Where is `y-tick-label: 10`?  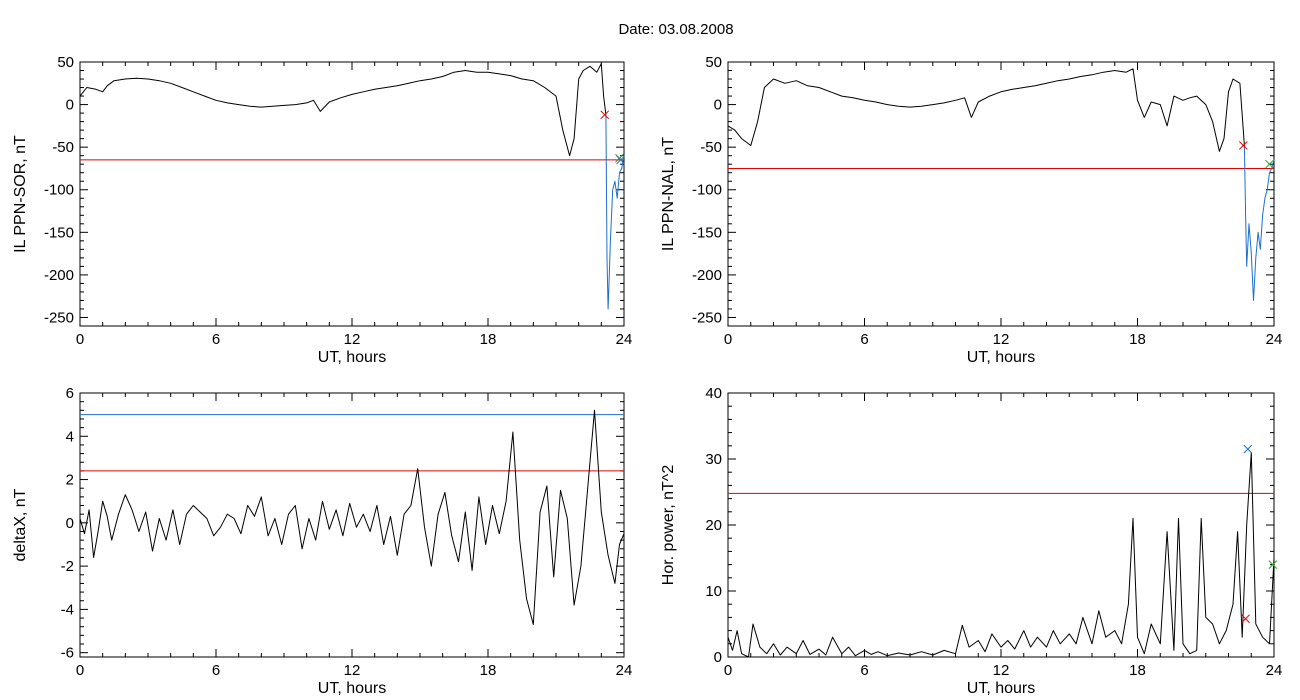
y-tick-label: 10 is located at coordinates (713, 591).